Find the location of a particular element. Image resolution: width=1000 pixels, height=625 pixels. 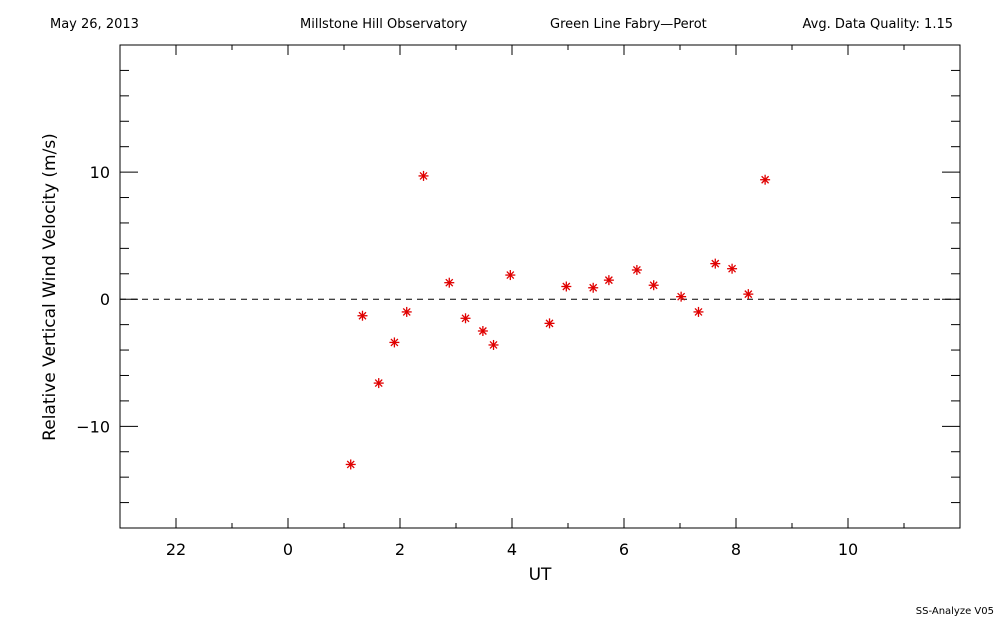

x-tick-label: 2 is located at coordinates (400, 549).